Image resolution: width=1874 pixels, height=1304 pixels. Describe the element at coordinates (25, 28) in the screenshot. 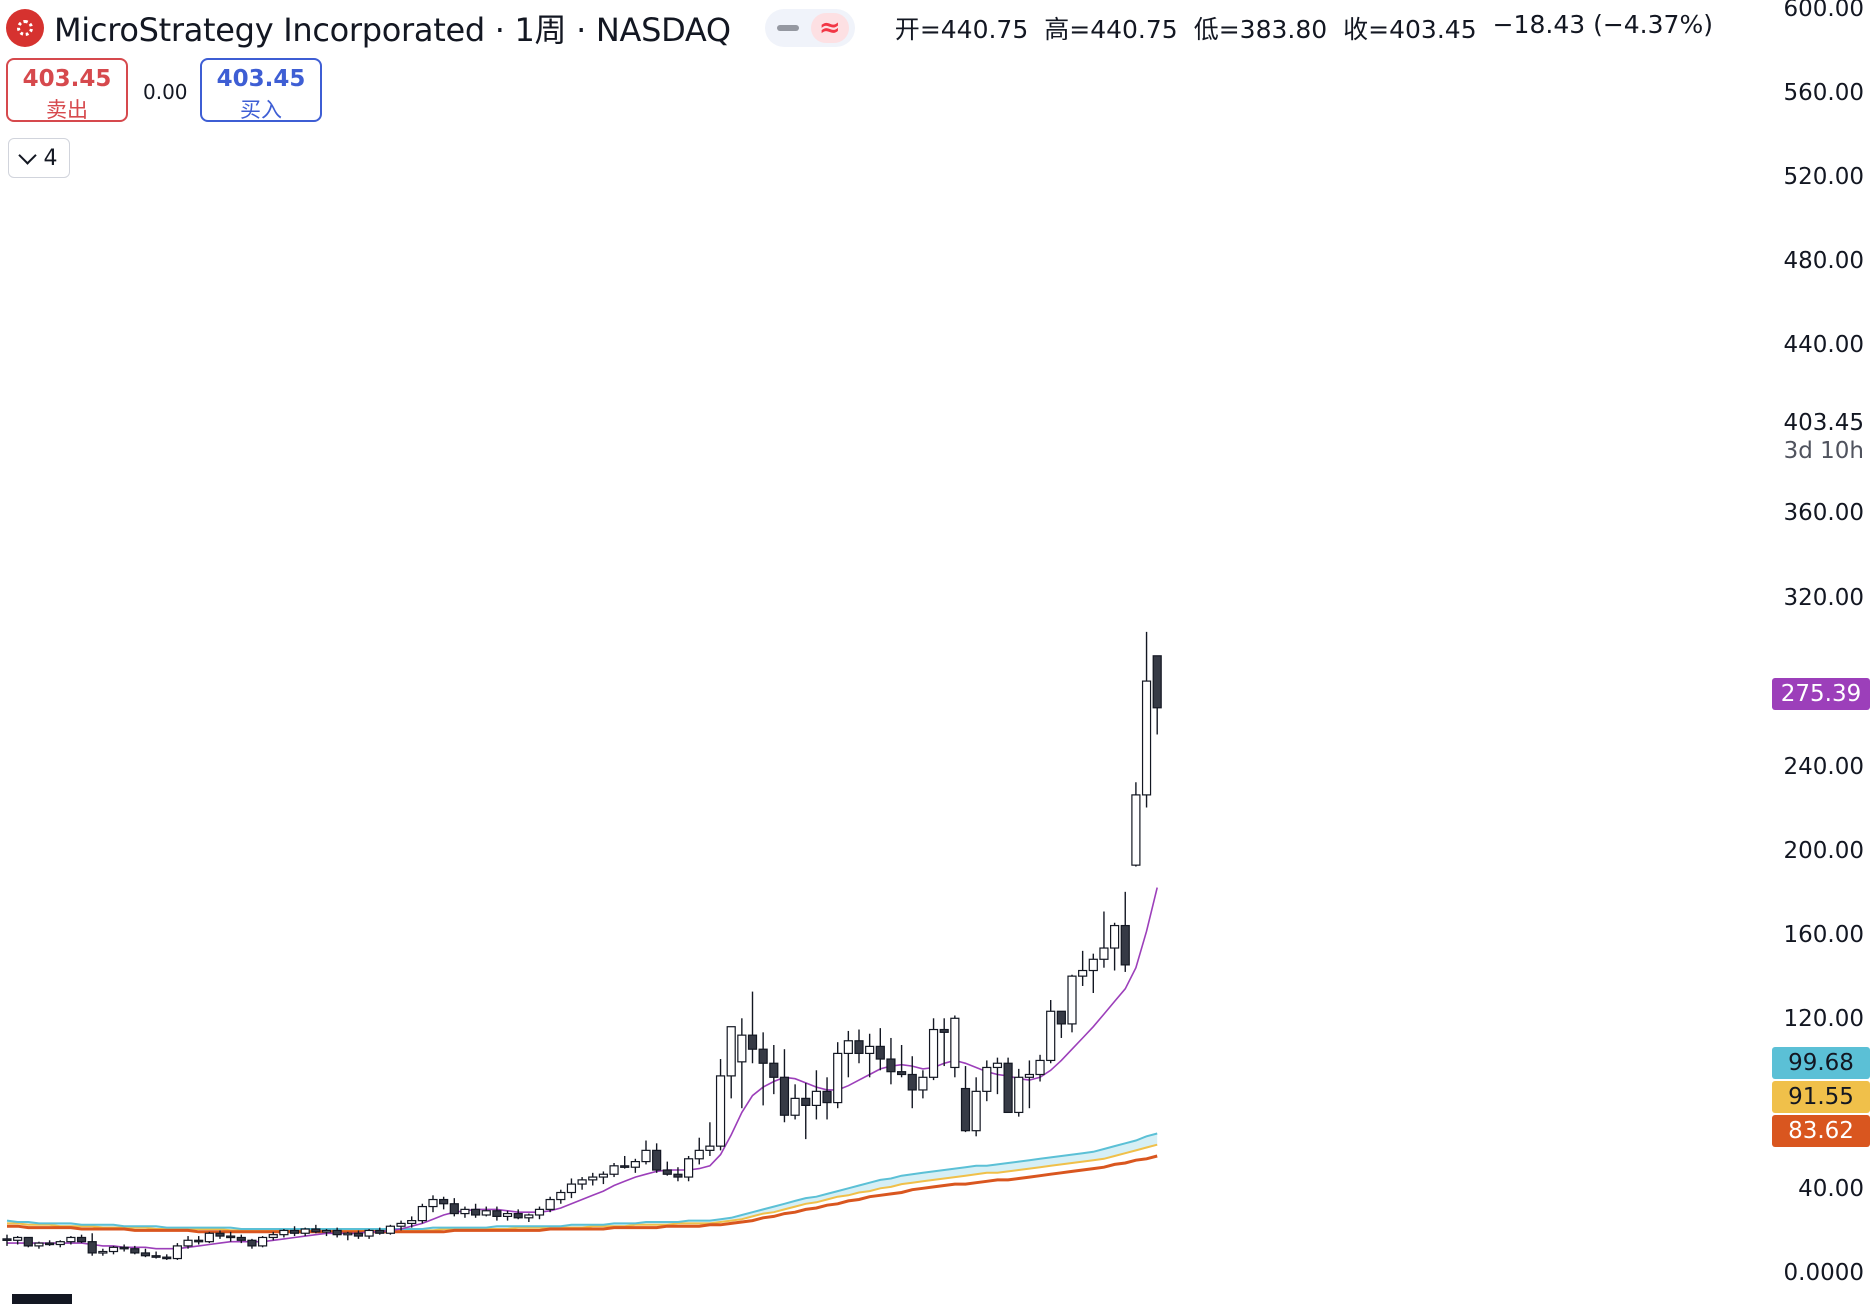

I see `company-logo-icon` at that location.